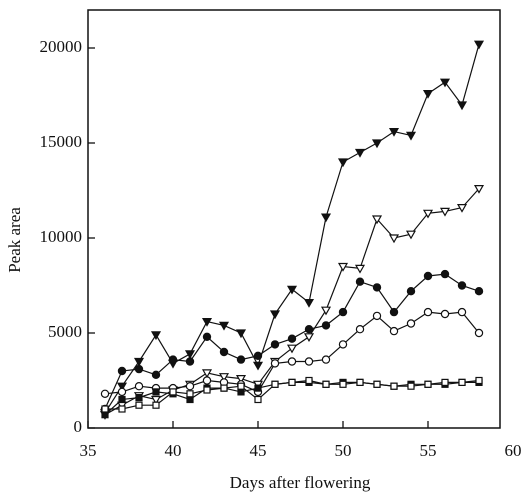 The height and width of the screenshot is (498, 527). I want to click on x-tick-label: 35, so click(88, 450).